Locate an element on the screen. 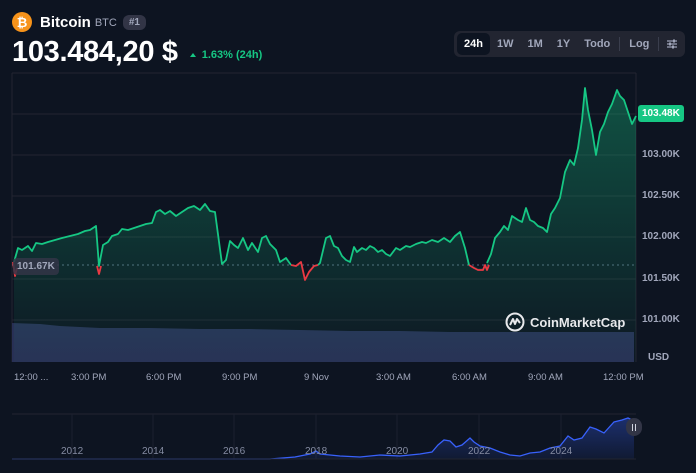  log-scale-button: Log is located at coordinates (639, 44).